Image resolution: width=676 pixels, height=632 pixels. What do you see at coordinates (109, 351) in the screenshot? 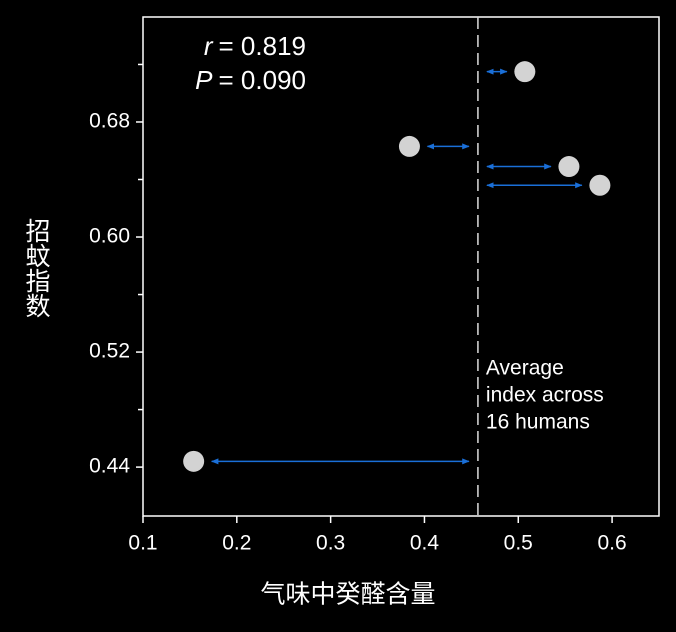
I see `y-tick-label: 0.52` at bounding box center [109, 351].